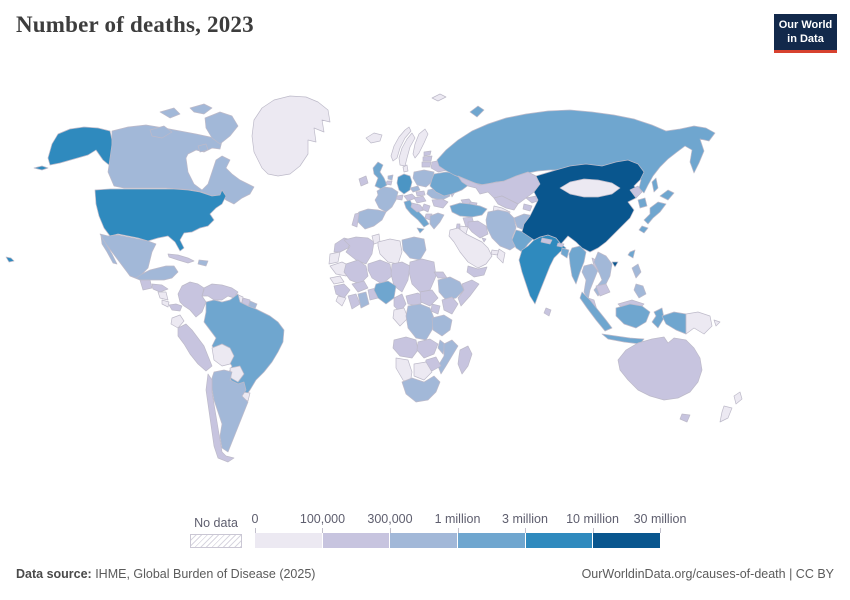  Describe the element at coordinates (484, 240) in the screenshot. I see `country-kuwait` at that location.